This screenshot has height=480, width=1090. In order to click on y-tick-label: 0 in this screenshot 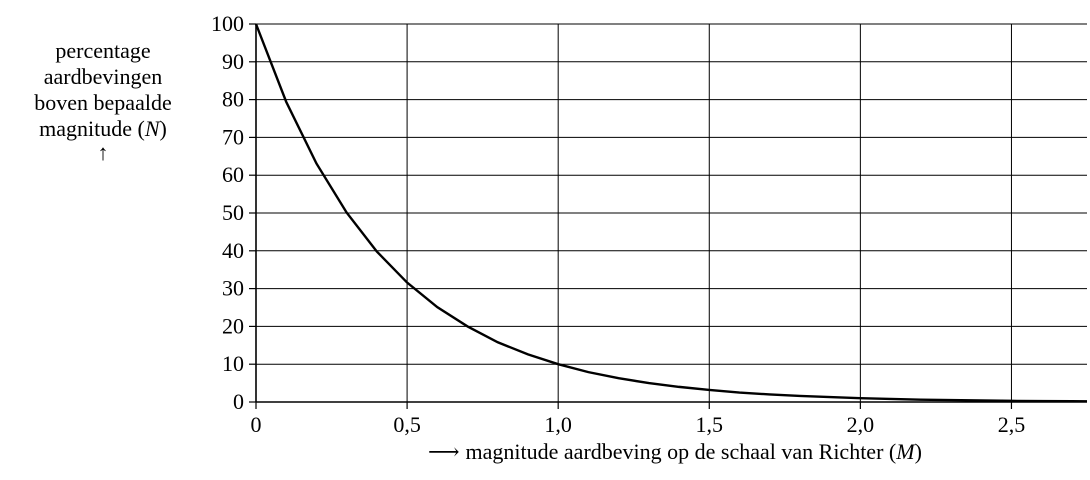, I will do `click(238, 401)`.